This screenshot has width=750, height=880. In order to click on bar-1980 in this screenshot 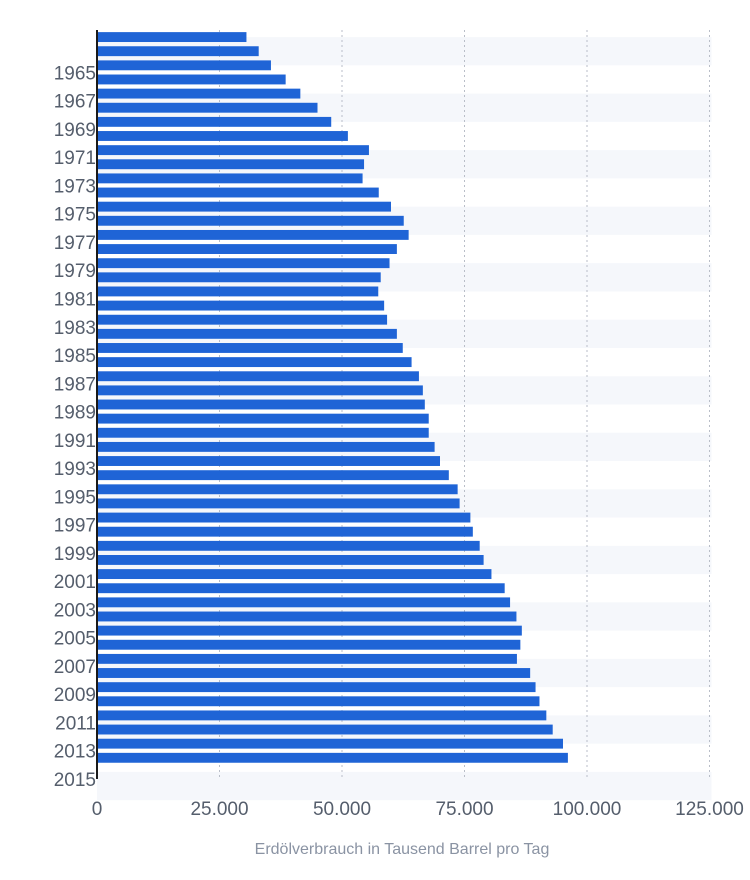, I will do `click(239, 277)`.